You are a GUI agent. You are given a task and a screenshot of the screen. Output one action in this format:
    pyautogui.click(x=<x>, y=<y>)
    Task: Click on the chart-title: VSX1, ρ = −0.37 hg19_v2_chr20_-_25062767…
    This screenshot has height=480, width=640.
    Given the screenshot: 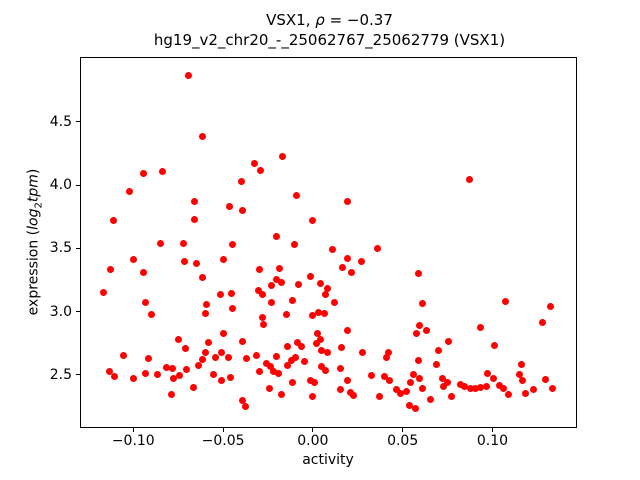 What is the action you would take?
    pyautogui.click(x=329, y=30)
    